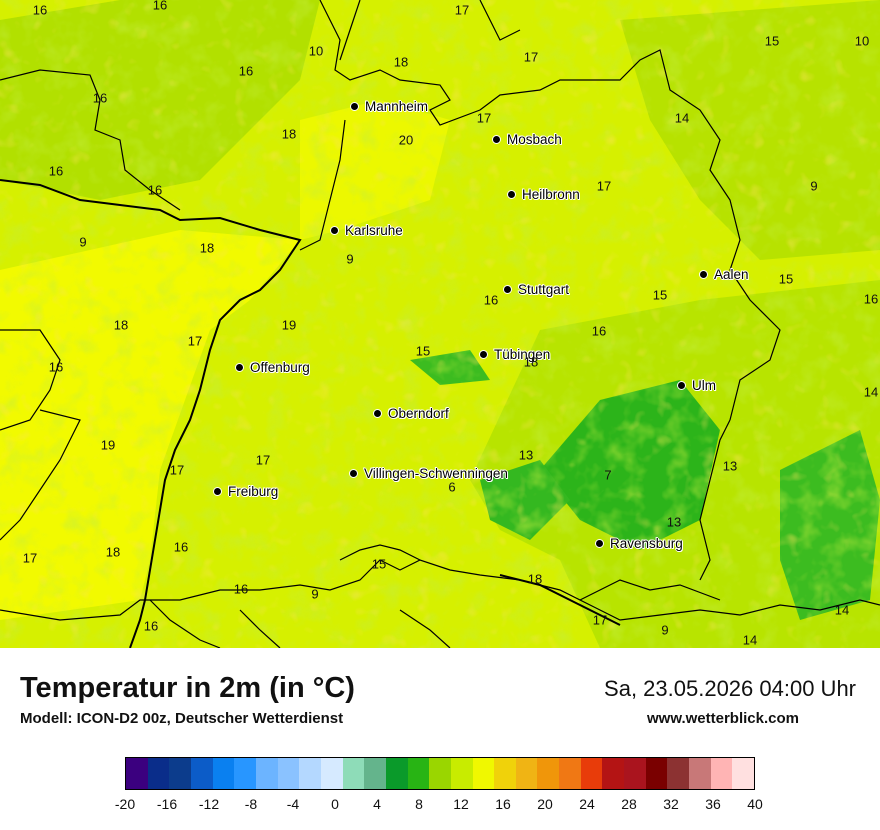 This screenshot has width=880, height=830. What do you see at coordinates (293, 804) in the screenshot?
I see `colorbar-tick-label: -4` at bounding box center [293, 804].